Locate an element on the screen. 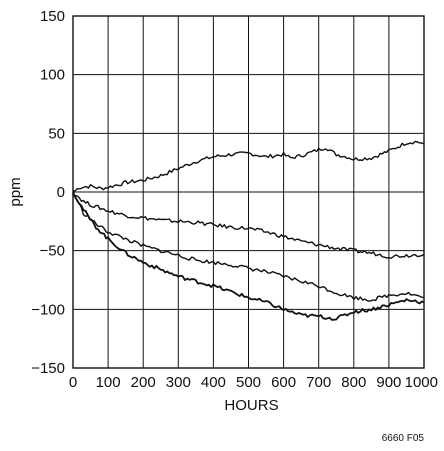 This screenshot has width=444, height=451. x-tick-labels: 0 100 200 300 400 500 600 700 800 900 1000 is located at coordinates (253, 382).